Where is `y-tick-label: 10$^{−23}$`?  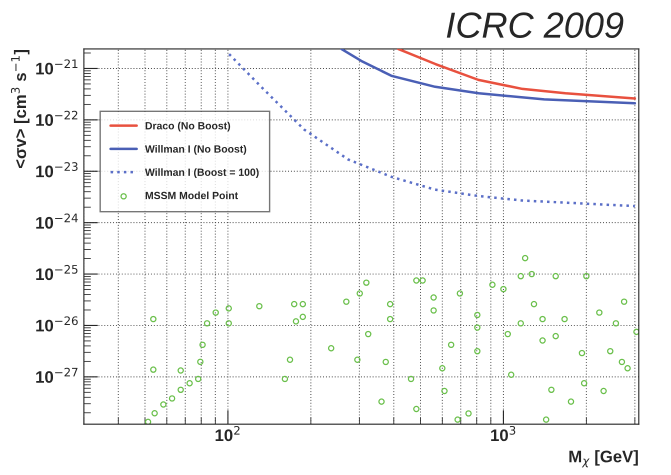
y-tick-label: 10$^{−23}$ is located at coordinates (57, 170).